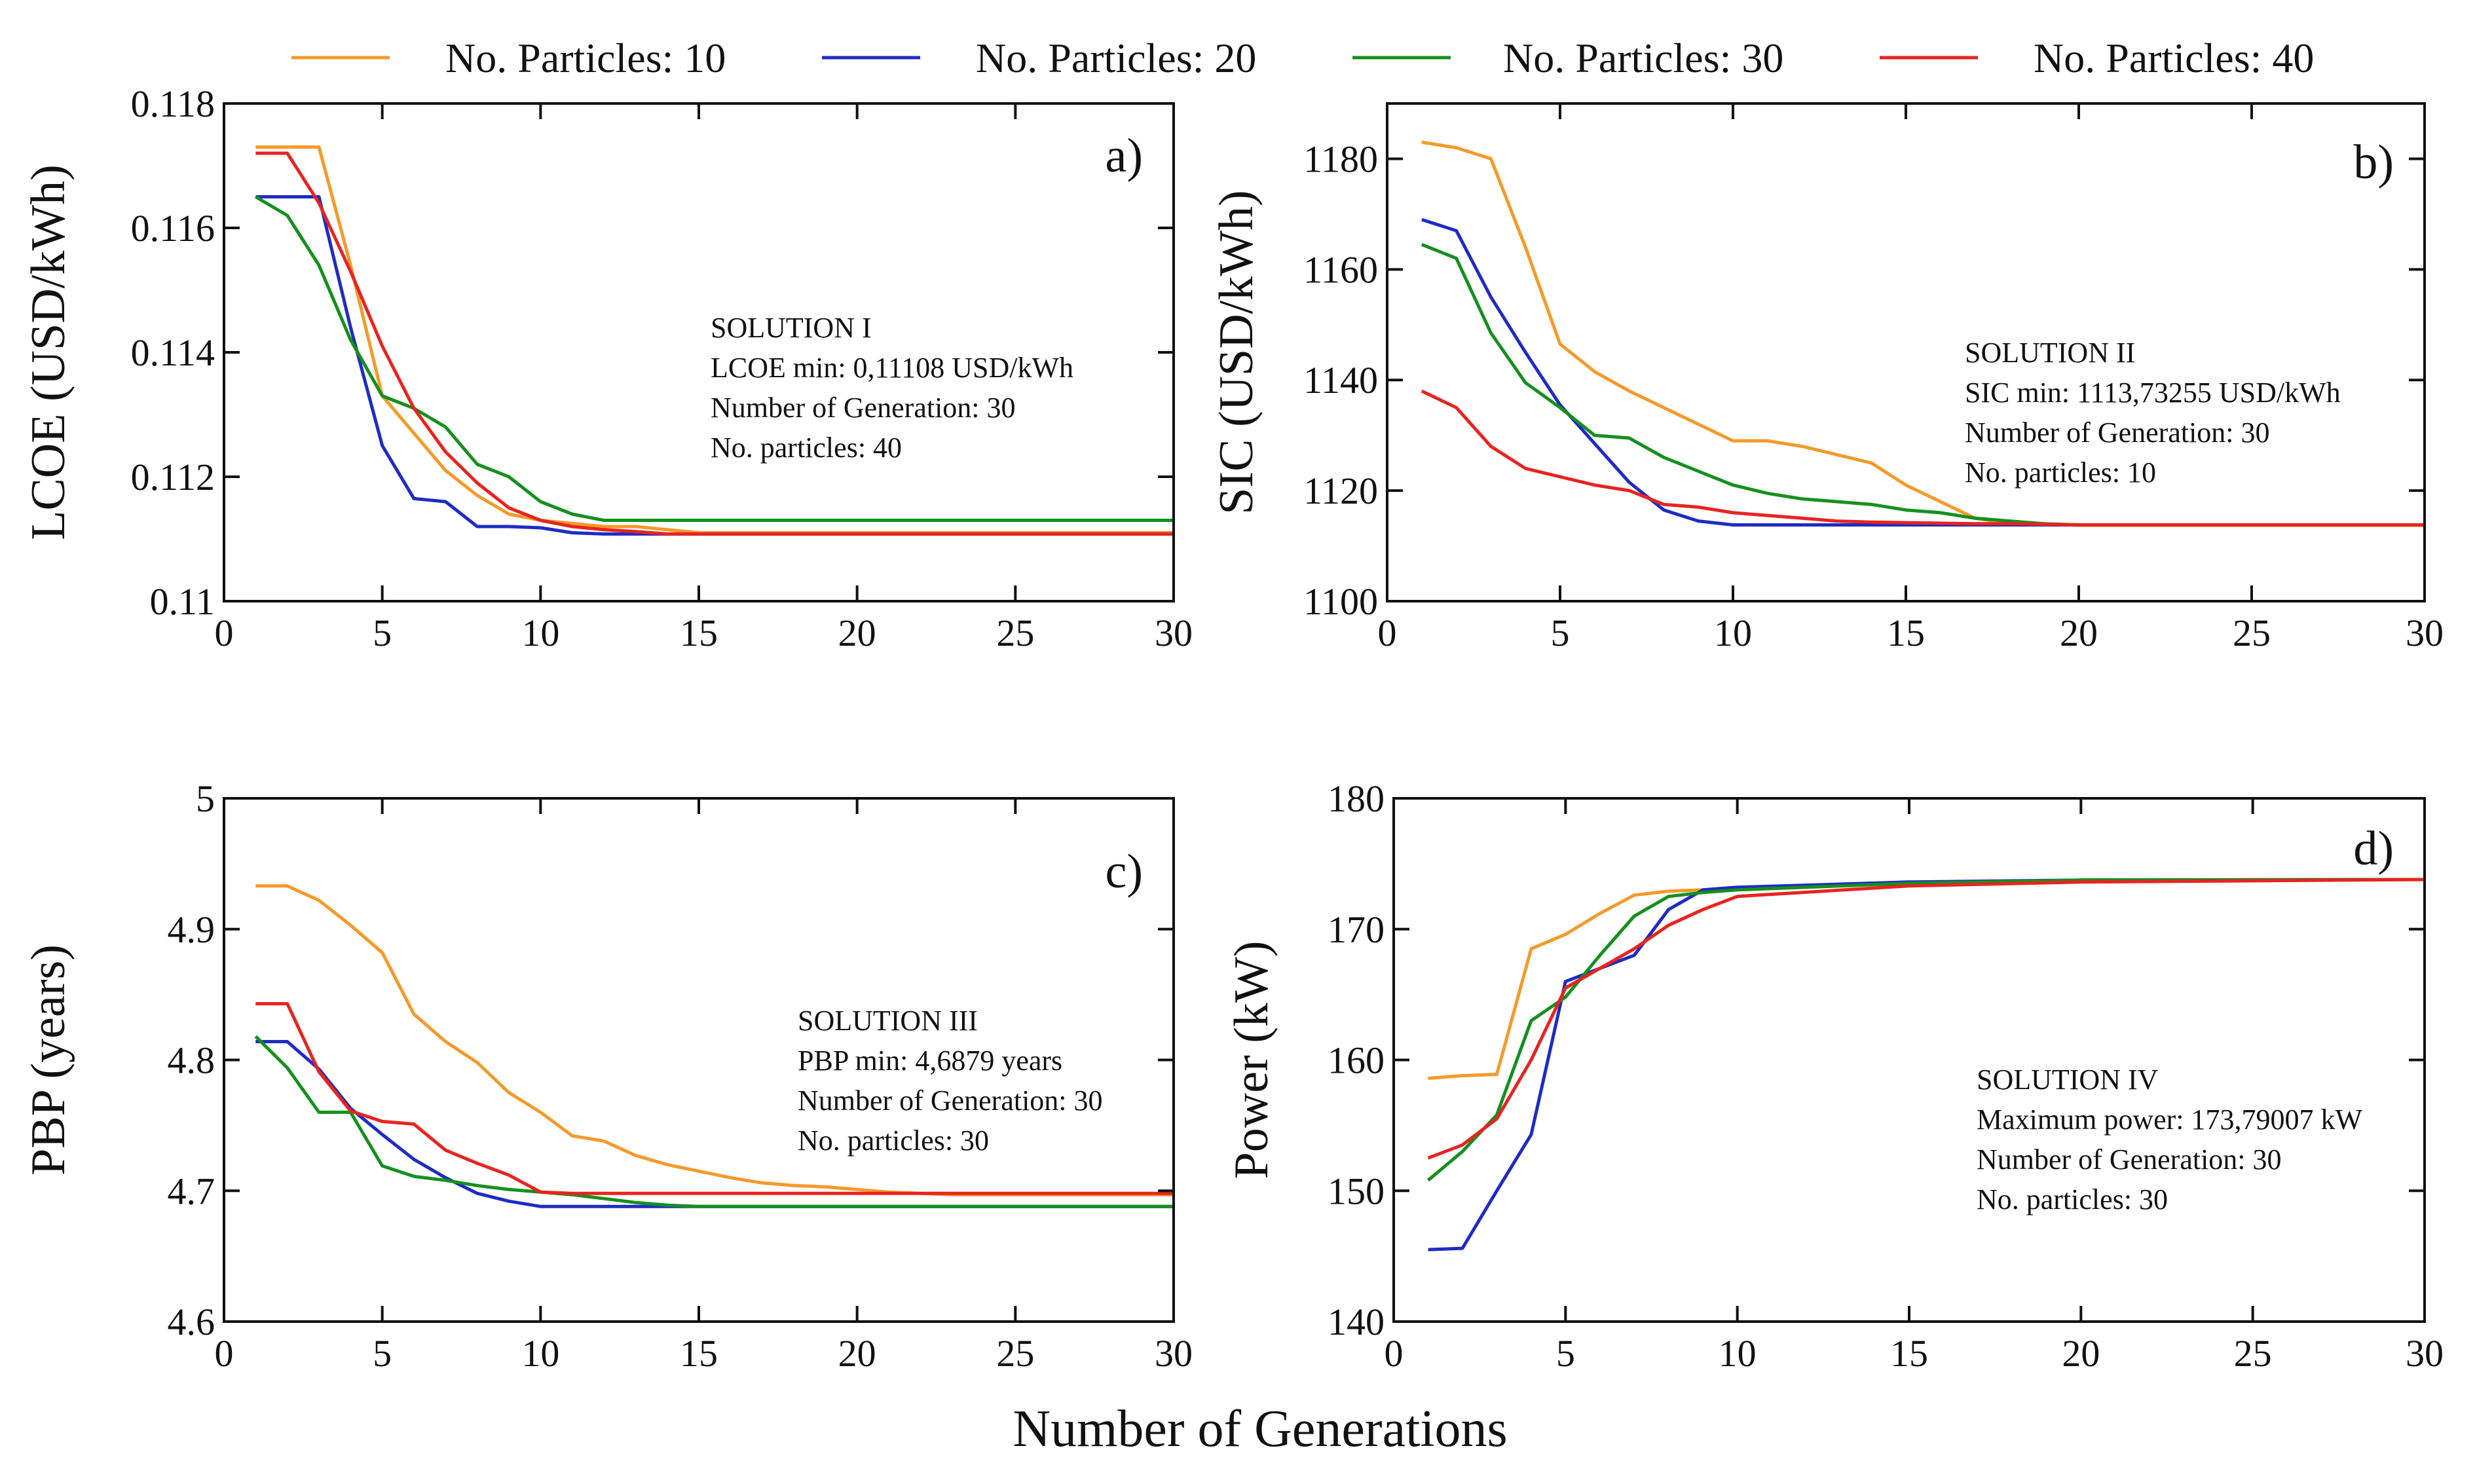 The width and height of the screenshot is (2475, 1484). I want to click on y-axis-label: LCOE (USD/kWh), so click(49, 352).